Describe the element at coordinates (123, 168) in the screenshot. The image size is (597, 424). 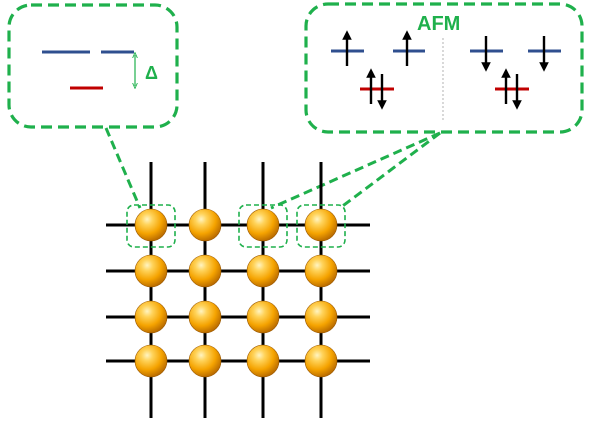
I see `connector-left` at that location.